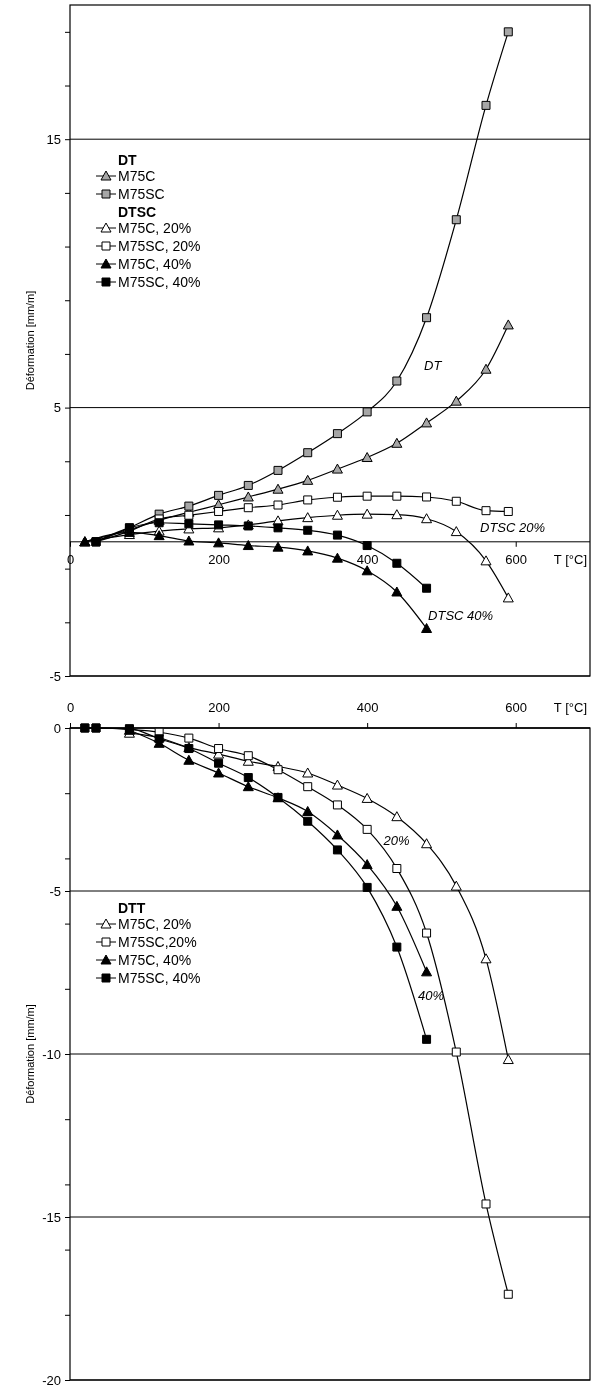 Image resolution: width=595 pixels, height=1391 pixels. Describe the element at coordinates (159, 246) in the screenshot. I see `legend-label: M75SC, 20%` at that location.